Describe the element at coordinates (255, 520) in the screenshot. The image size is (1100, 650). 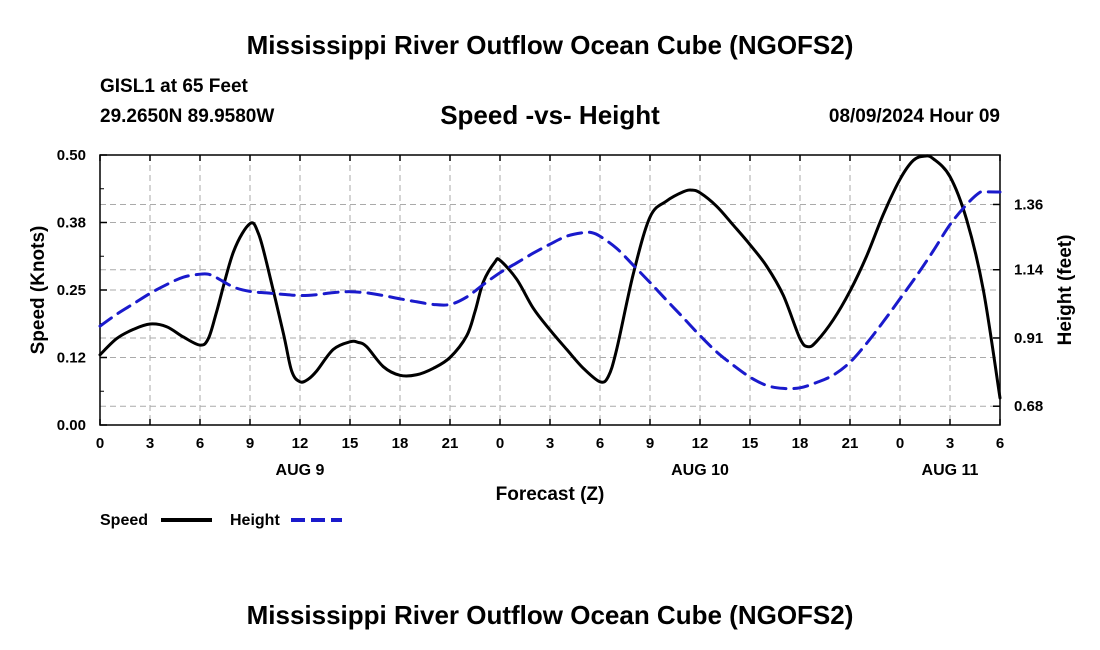
I see `legend-label-height: Height` at that location.